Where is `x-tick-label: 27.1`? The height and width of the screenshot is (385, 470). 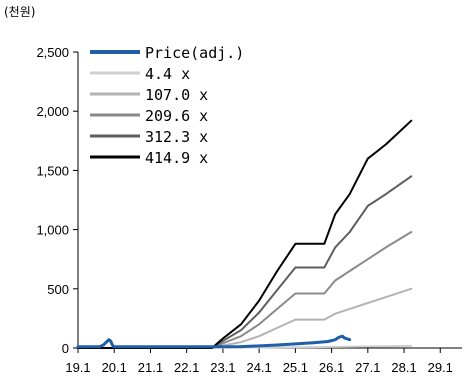 x-tick-label: 27.1 is located at coordinates (367, 367).